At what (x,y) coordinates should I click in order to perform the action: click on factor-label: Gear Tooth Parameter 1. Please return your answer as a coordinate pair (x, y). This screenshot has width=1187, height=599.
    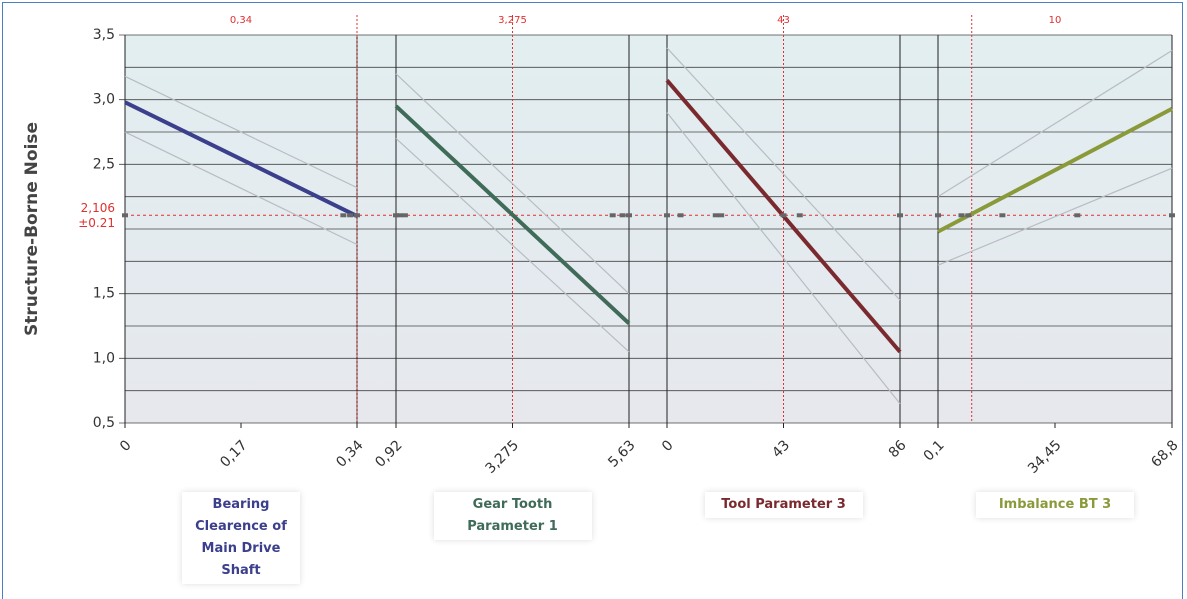
    Looking at the image, I should click on (512, 516).